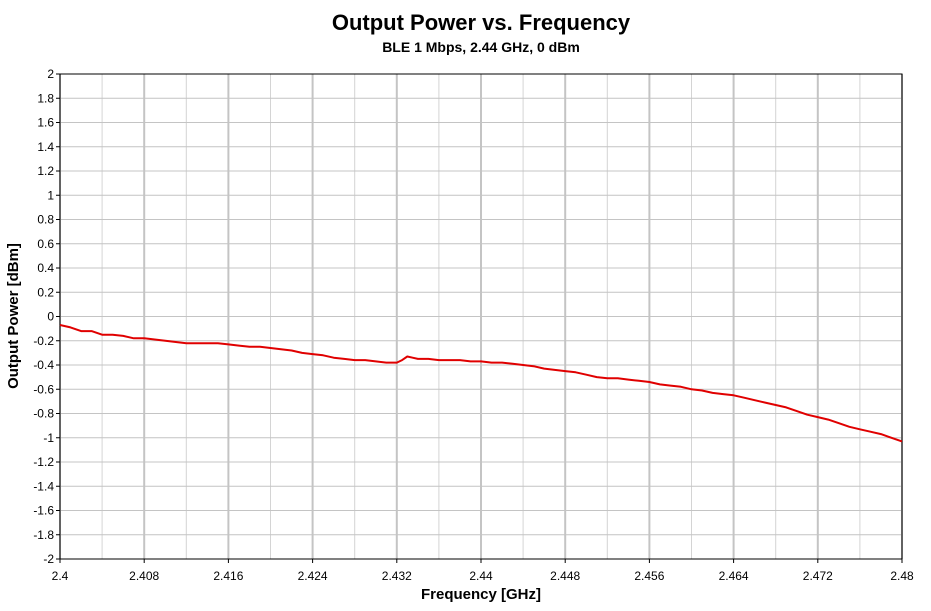 This screenshot has height=611, width=931. Describe the element at coordinates (45, 123) in the screenshot. I see `y-tick-label: 1.6` at that location.